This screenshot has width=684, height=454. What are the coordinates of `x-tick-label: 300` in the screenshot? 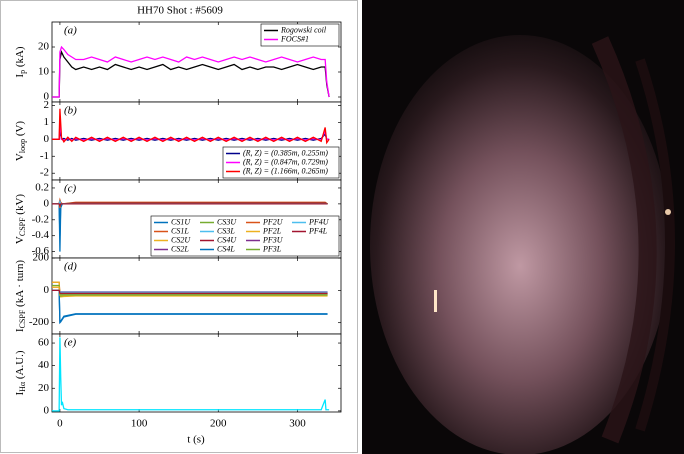 It's located at (297, 424).